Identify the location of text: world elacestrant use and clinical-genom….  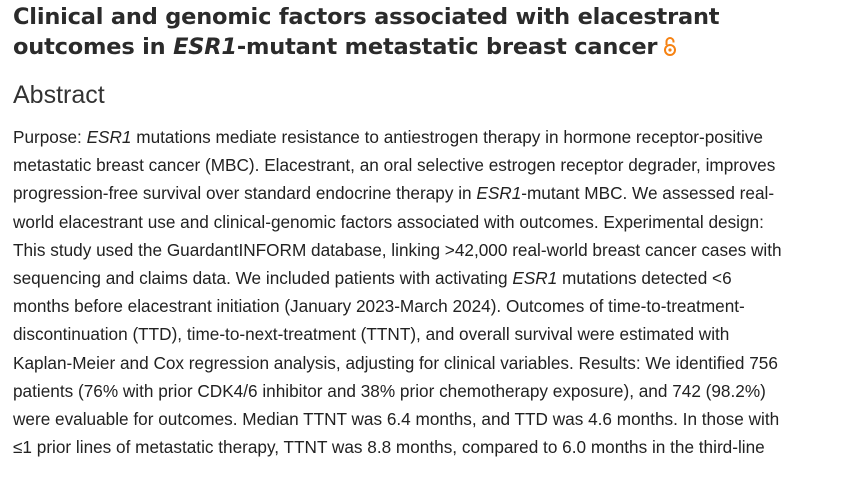
(388, 221).